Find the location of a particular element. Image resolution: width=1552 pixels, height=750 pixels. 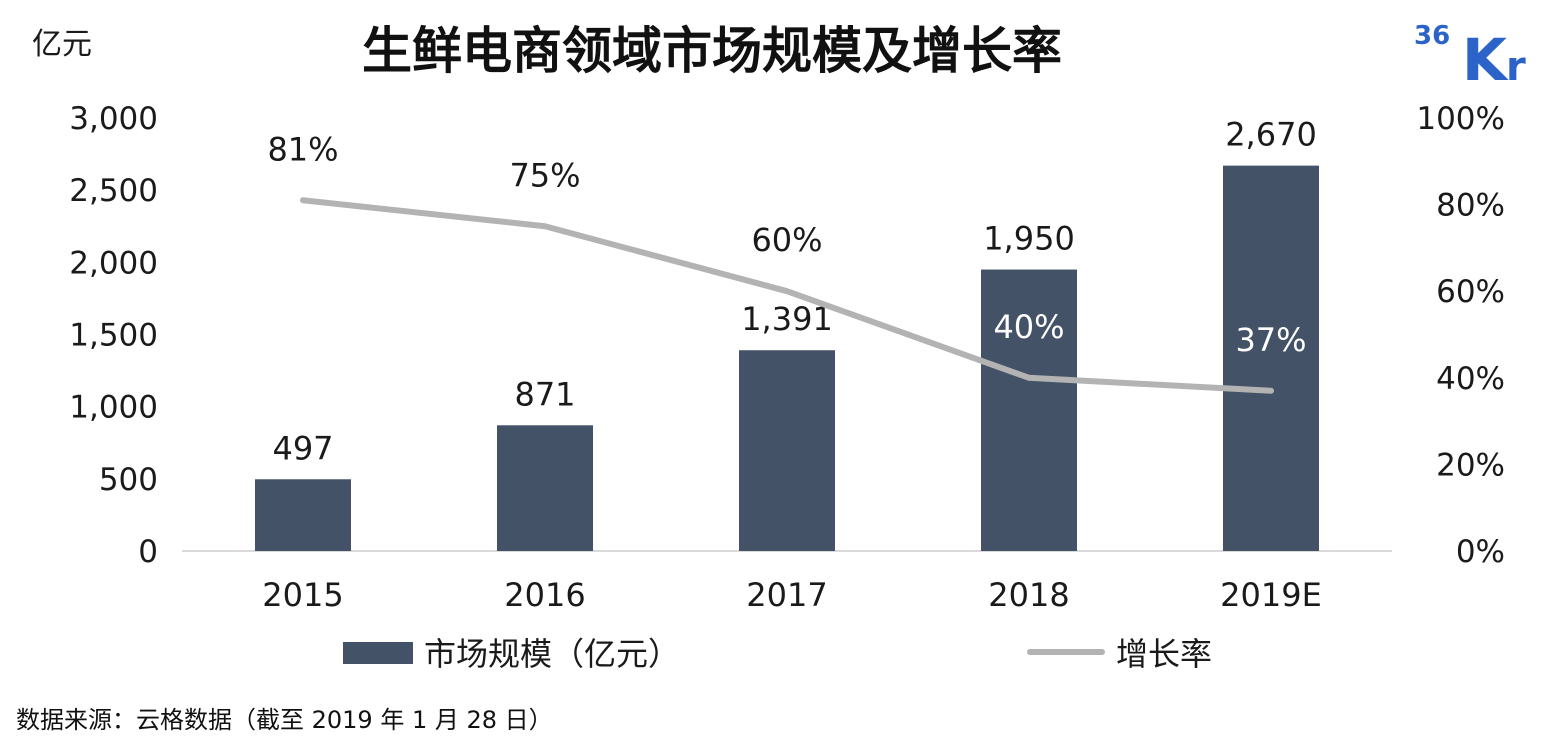

legend-line-label: 增长率 is located at coordinates (1164, 654).